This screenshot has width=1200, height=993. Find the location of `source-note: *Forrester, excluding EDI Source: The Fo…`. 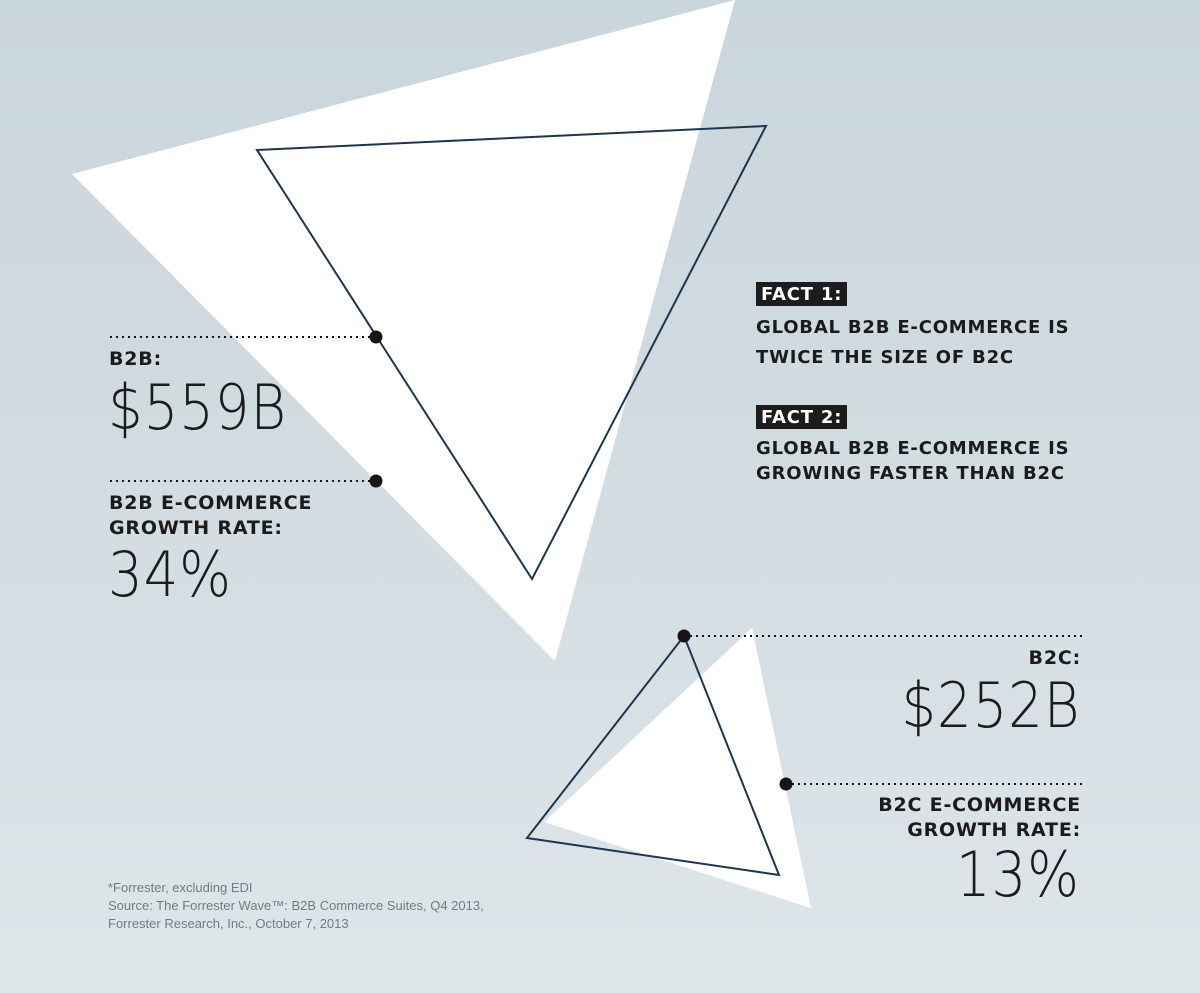

source-note: *Forrester, excluding EDI Source: The Fo… is located at coordinates (296, 906).